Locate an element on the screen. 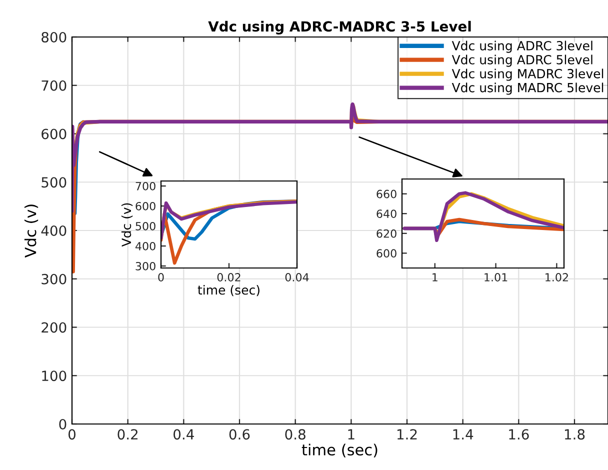  line-series is located at coordinates (483, 216).